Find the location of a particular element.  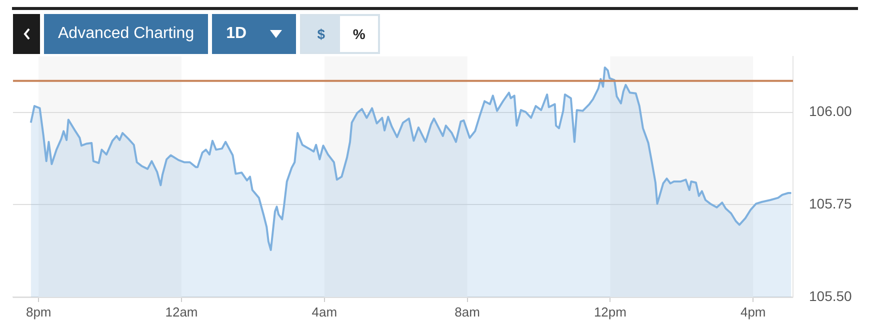

x-tick-label: 4pm is located at coordinates (753, 312).